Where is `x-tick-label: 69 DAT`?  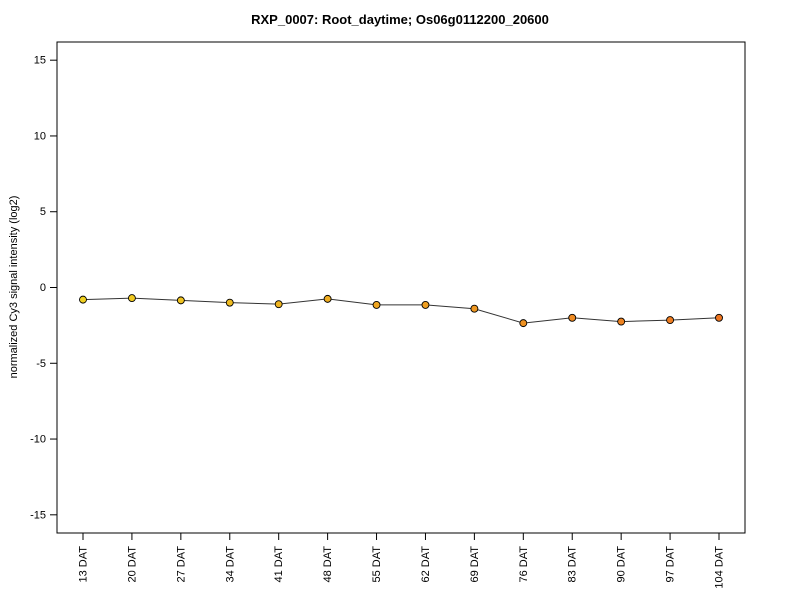 x-tick-label: 69 DAT is located at coordinates (475, 564).